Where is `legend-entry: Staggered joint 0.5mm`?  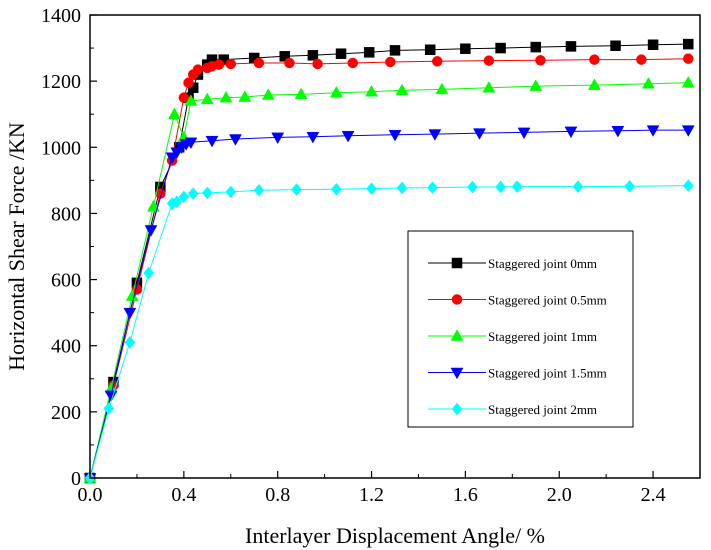 legend-entry: Staggered joint 0.5mm is located at coordinates (517, 300).